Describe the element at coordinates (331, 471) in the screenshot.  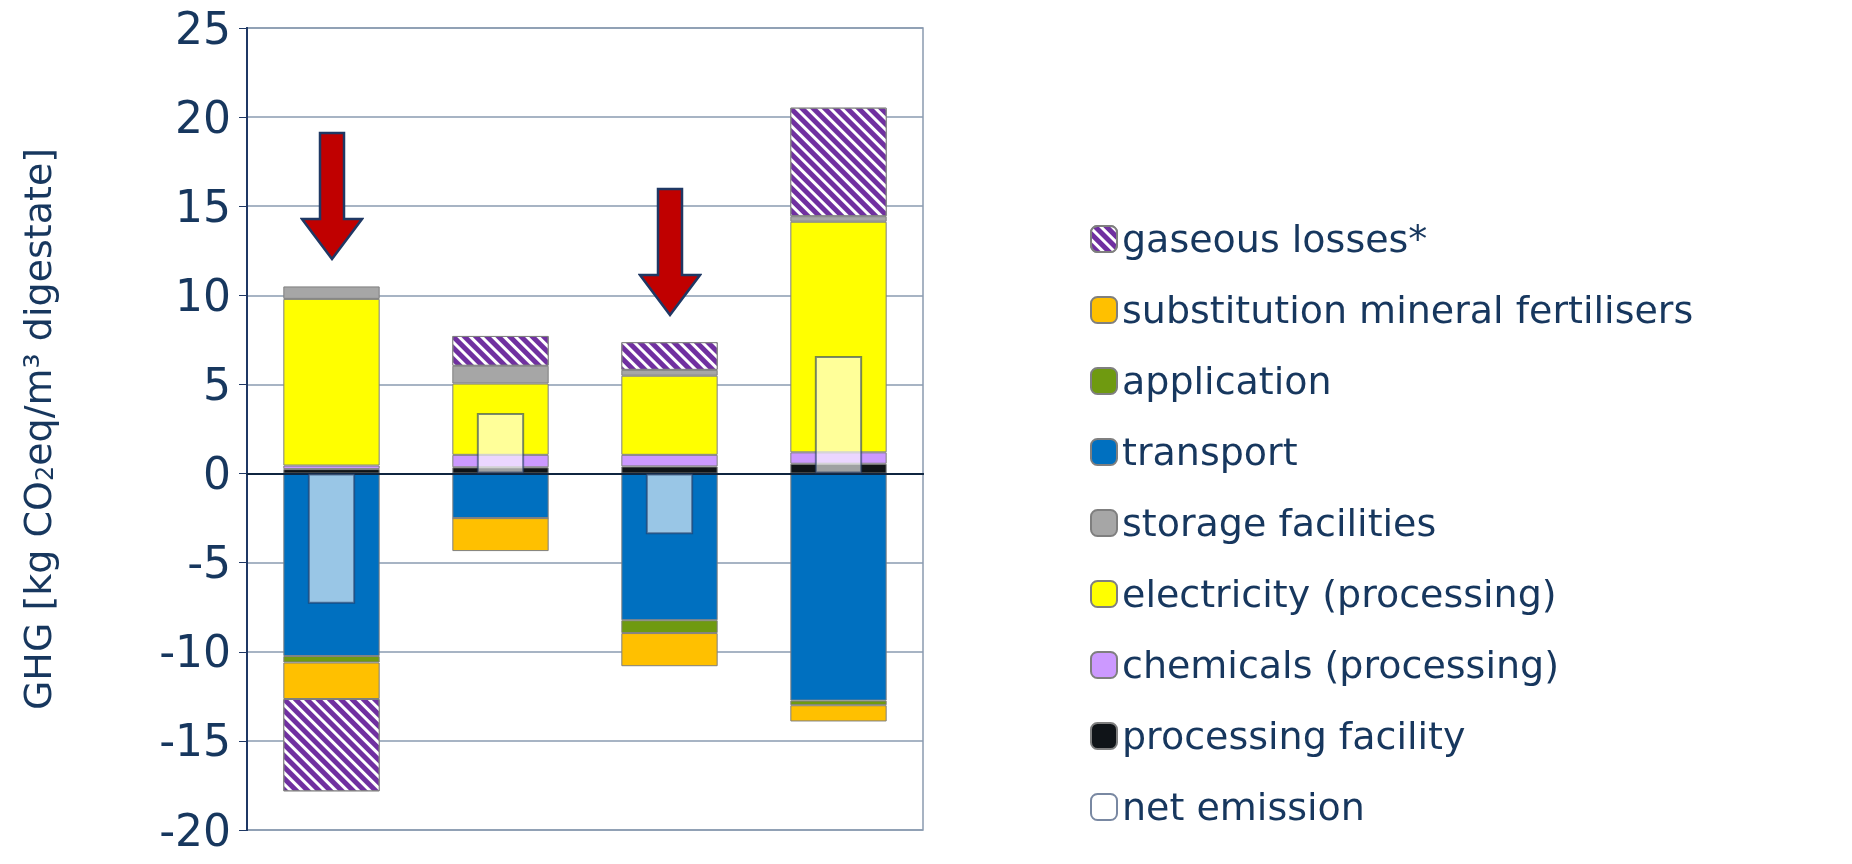
I see `bar` at that location.